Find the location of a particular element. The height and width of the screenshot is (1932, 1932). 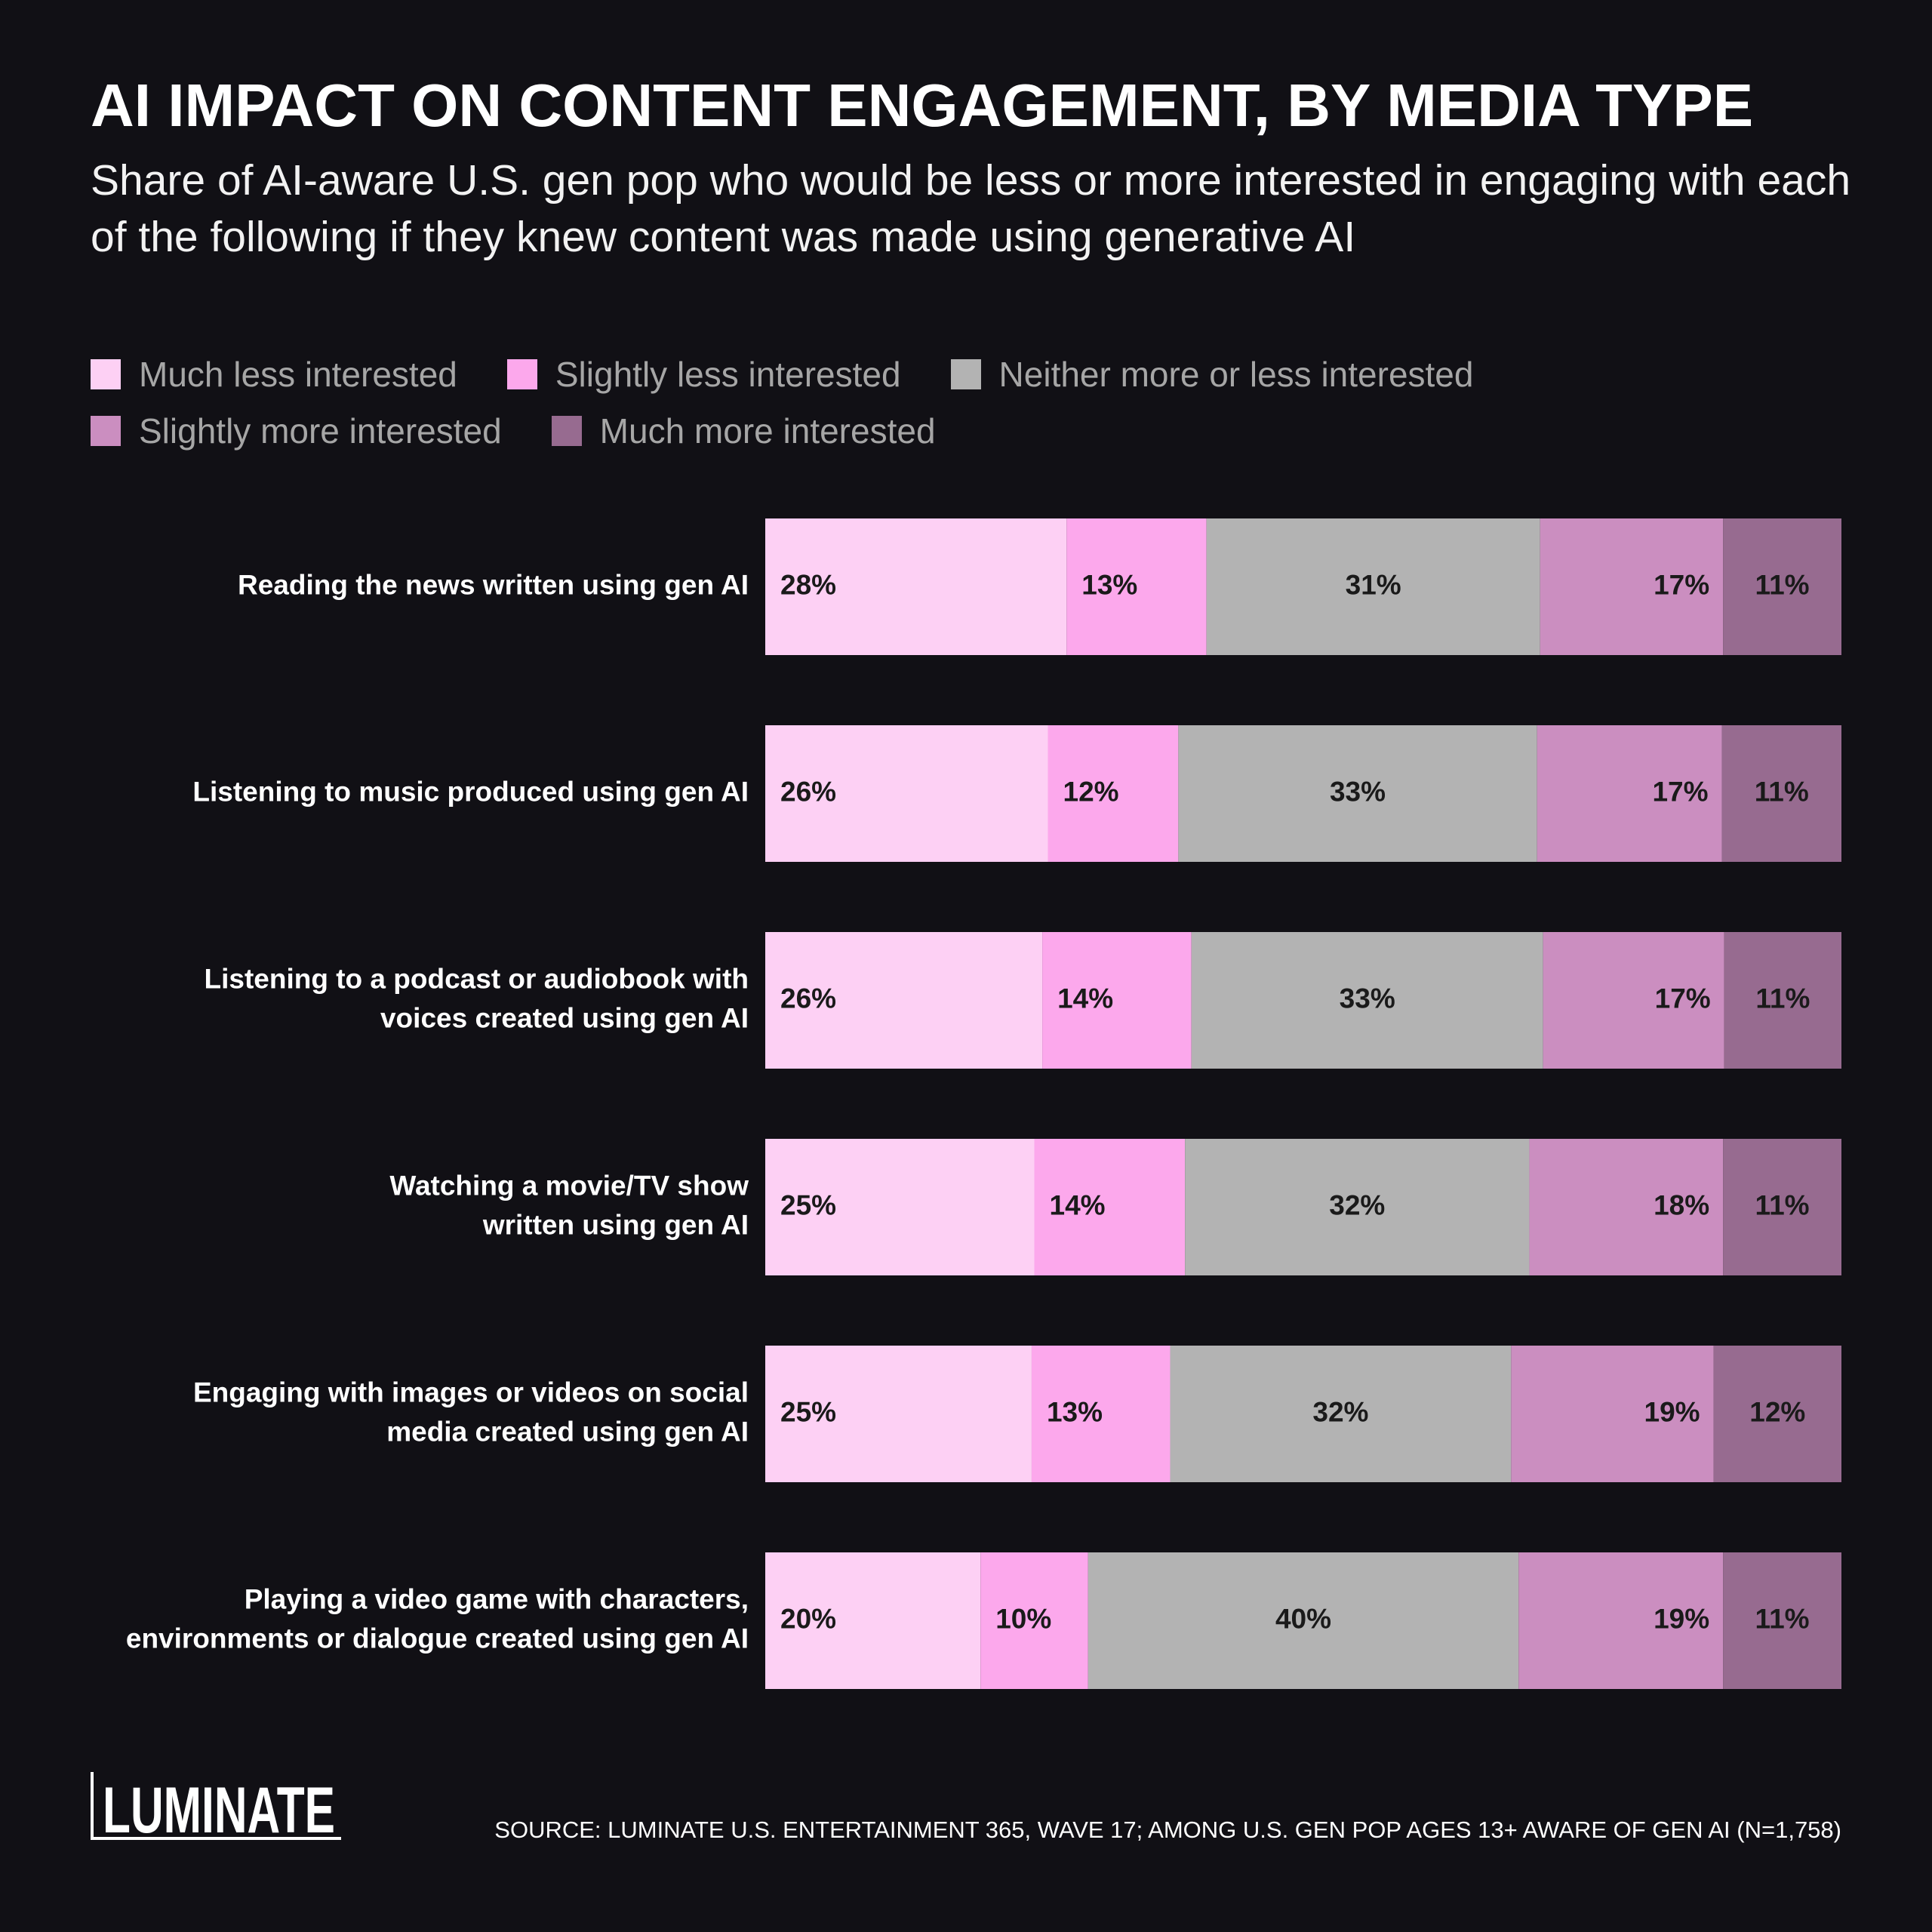

category-label: Engaging with images or videos on social is located at coordinates (471, 1392).